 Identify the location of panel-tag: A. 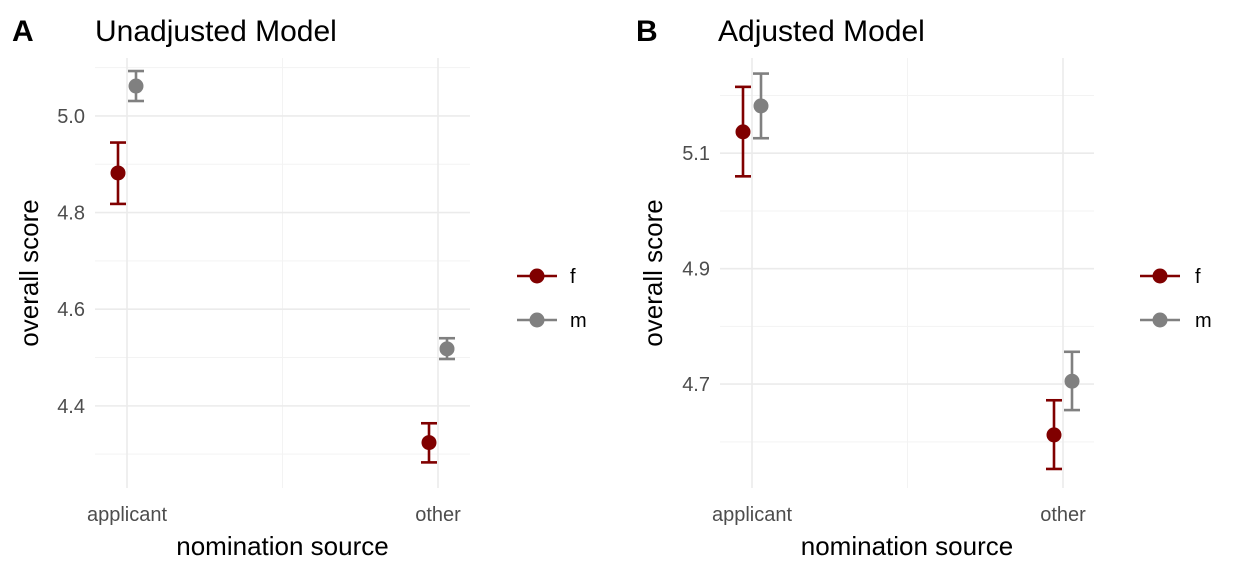
(23, 31).